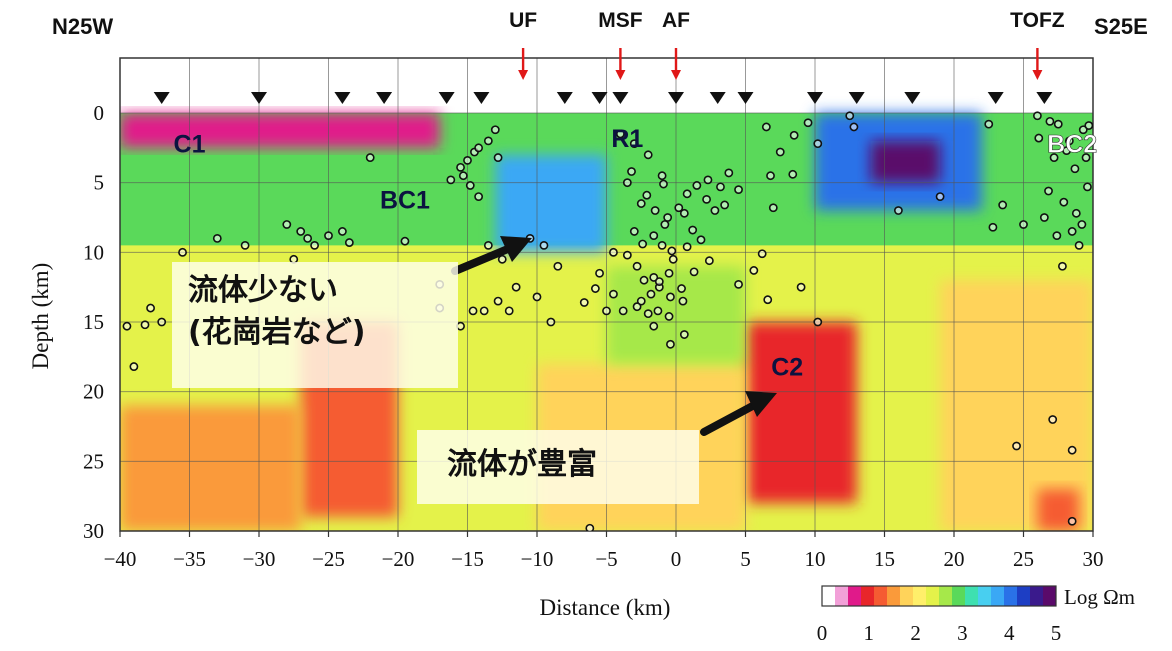  What do you see at coordinates (99, 113) in the screenshot?
I see `y-tick-label: 0` at bounding box center [99, 113].